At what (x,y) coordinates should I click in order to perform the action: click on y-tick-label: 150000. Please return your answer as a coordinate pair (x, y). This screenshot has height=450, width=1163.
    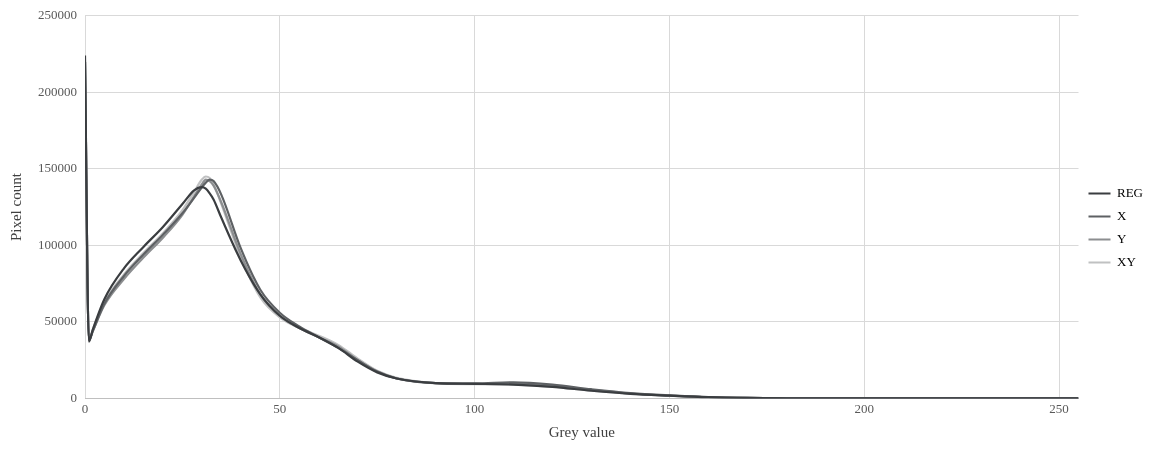
    Looking at the image, I should click on (57, 168).